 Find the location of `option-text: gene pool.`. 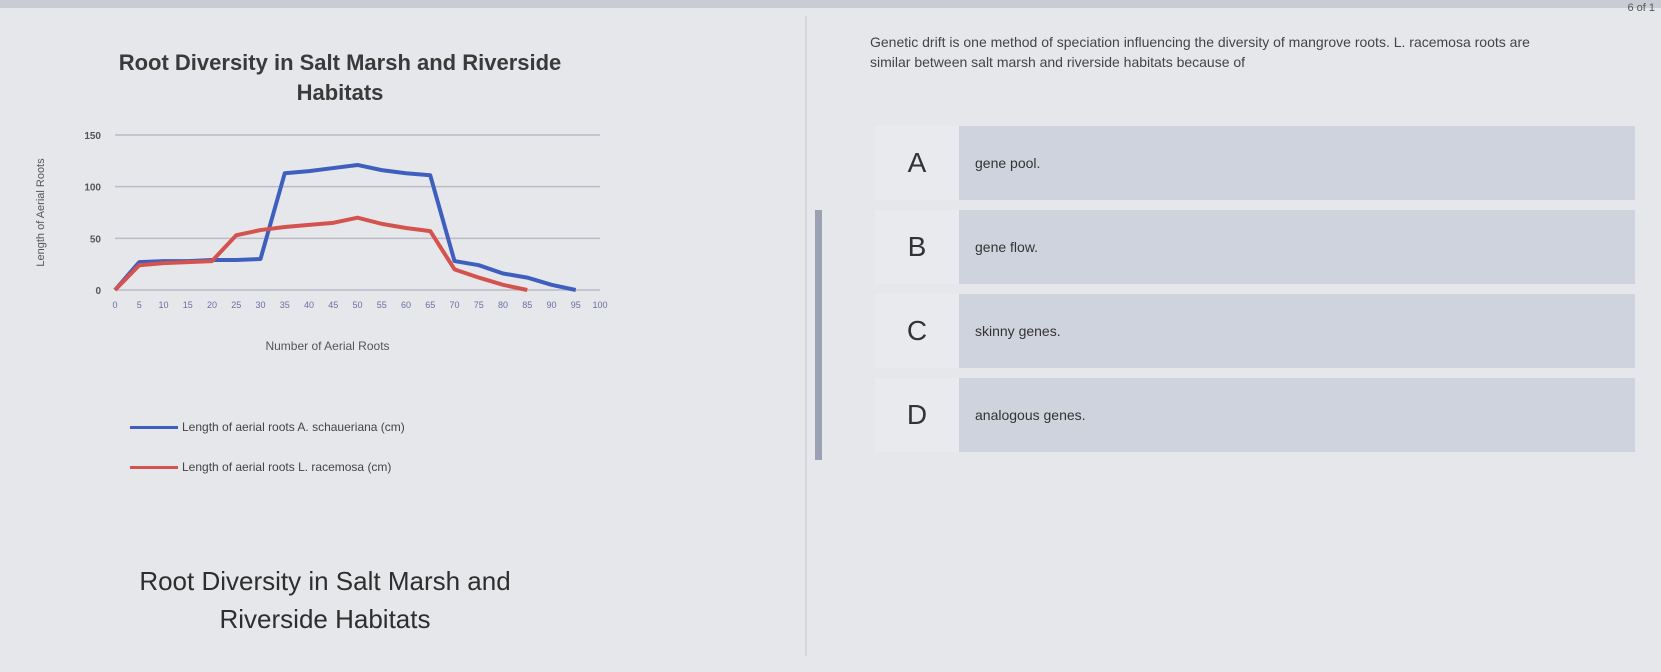

option-text: gene pool. is located at coordinates (1008, 163).